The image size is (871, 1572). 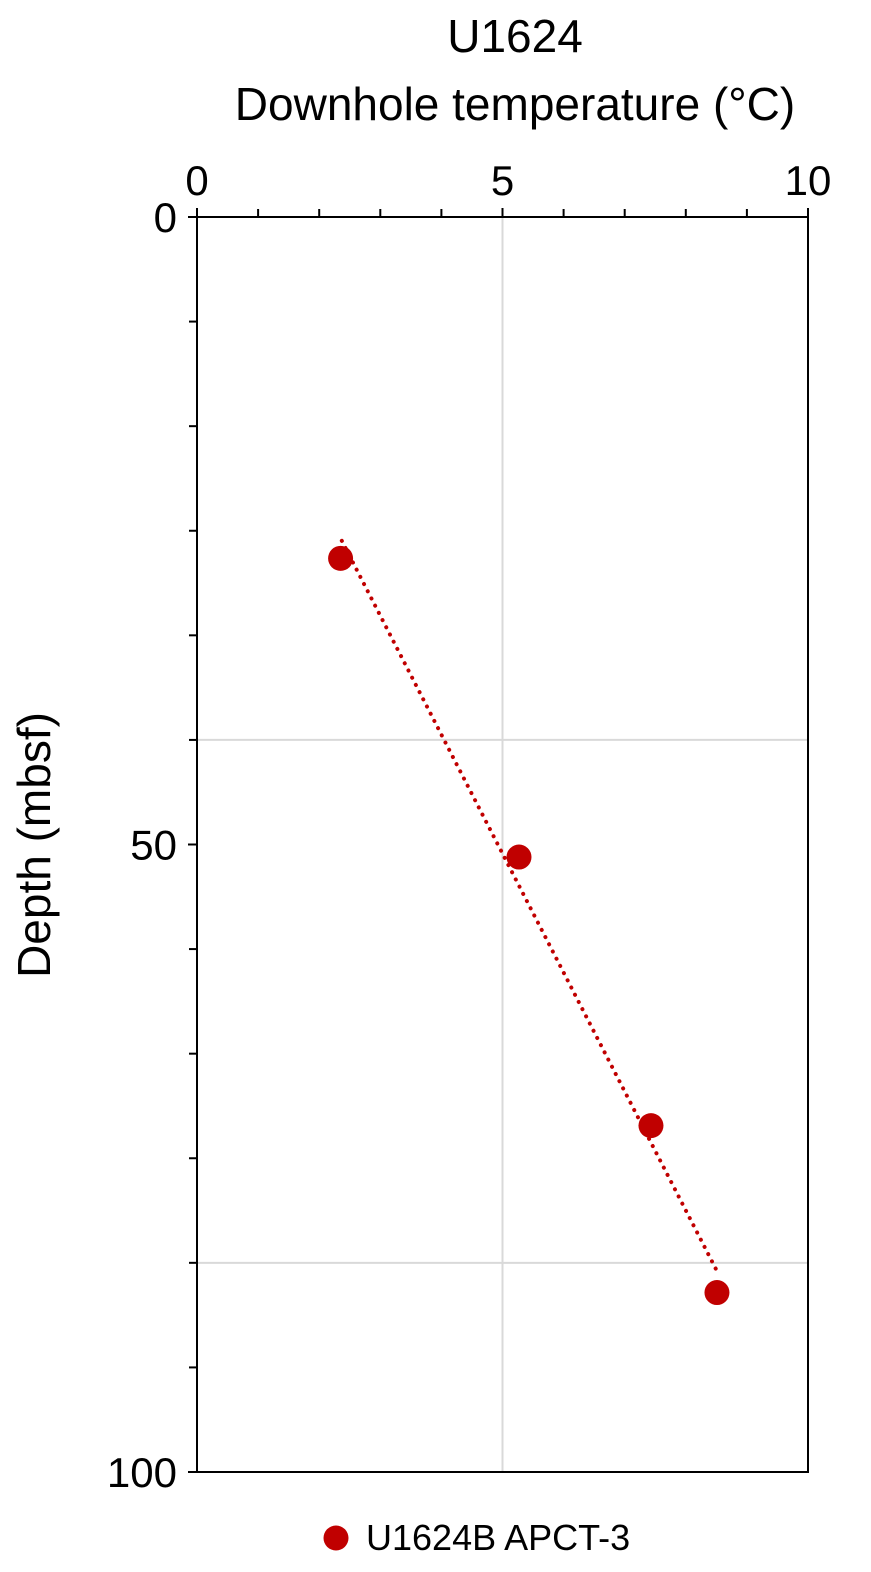 I want to click on chart-title: U1624, so click(x=515, y=36).